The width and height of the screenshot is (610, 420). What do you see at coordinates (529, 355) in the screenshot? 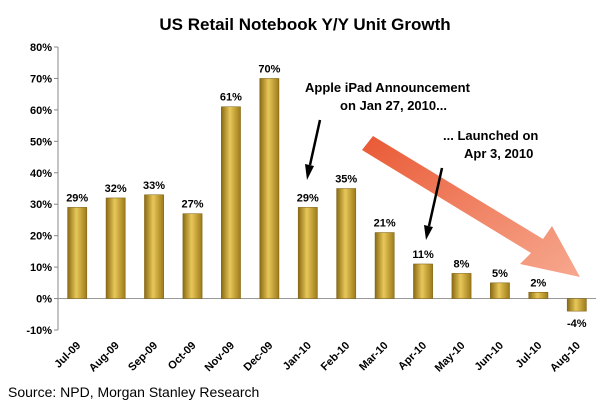
I see `x-tick-label: Jul-10` at bounding box center [529, 355].